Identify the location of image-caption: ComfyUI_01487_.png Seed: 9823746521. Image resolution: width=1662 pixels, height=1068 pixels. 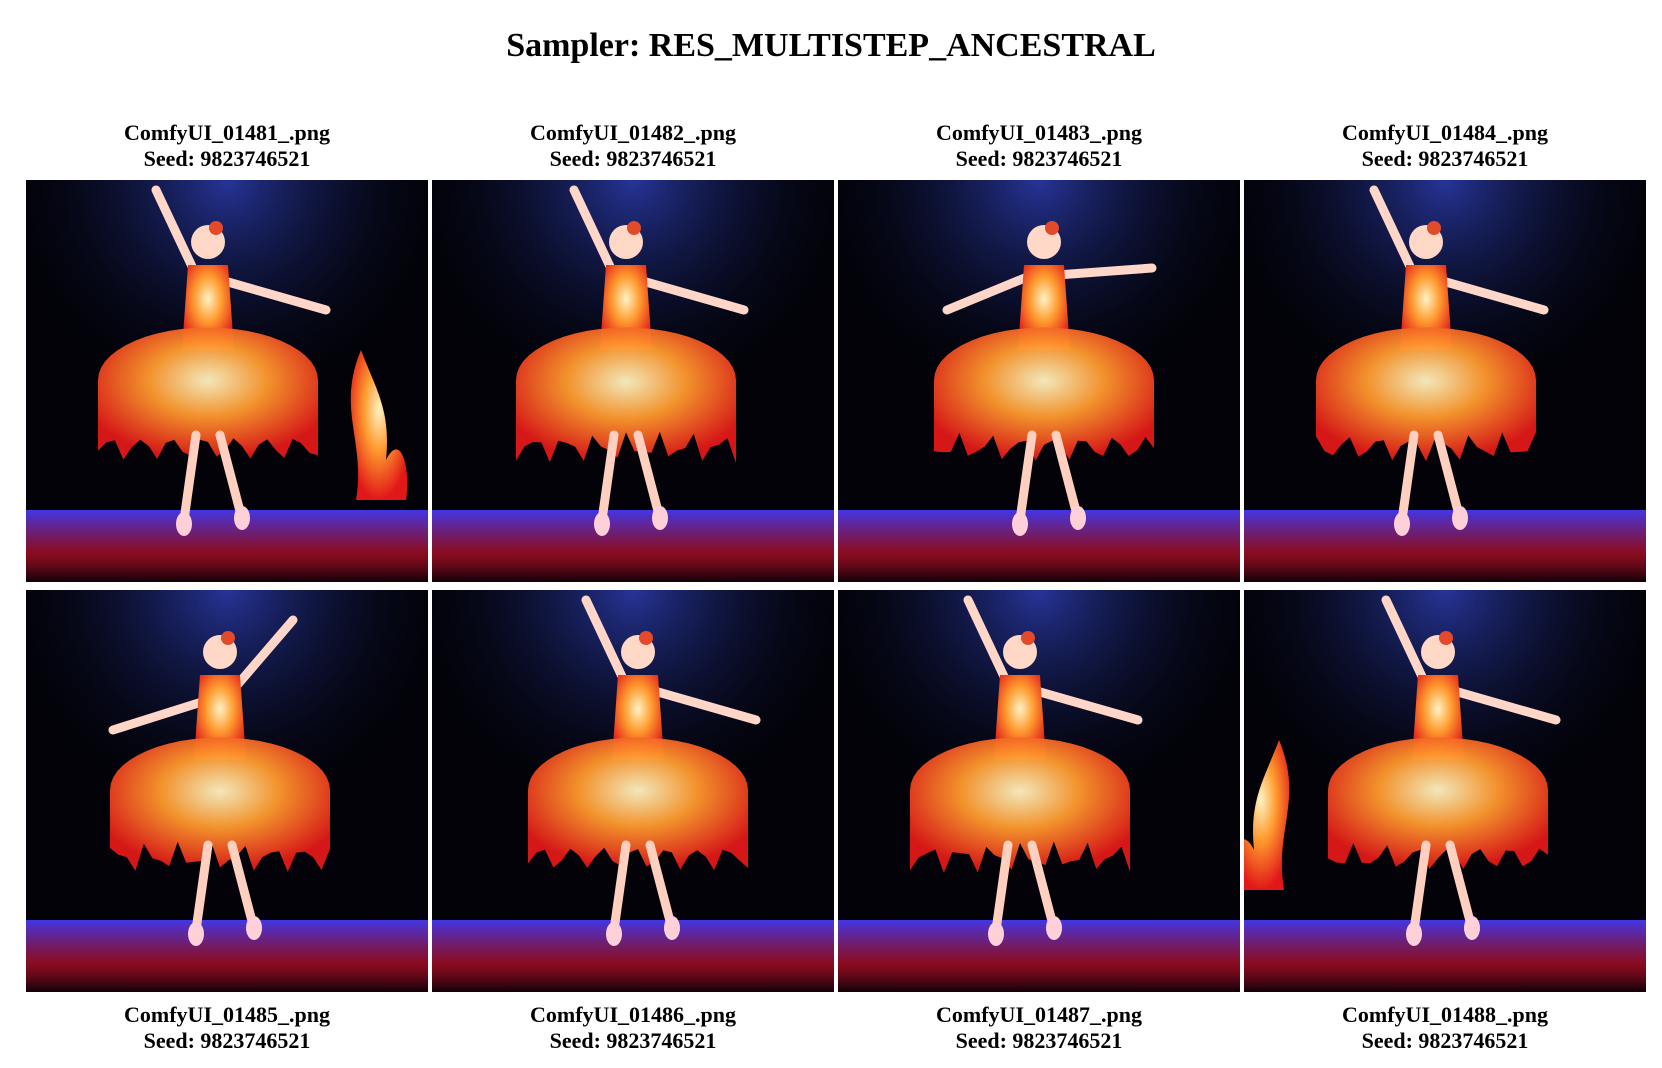
(1039, 1028).